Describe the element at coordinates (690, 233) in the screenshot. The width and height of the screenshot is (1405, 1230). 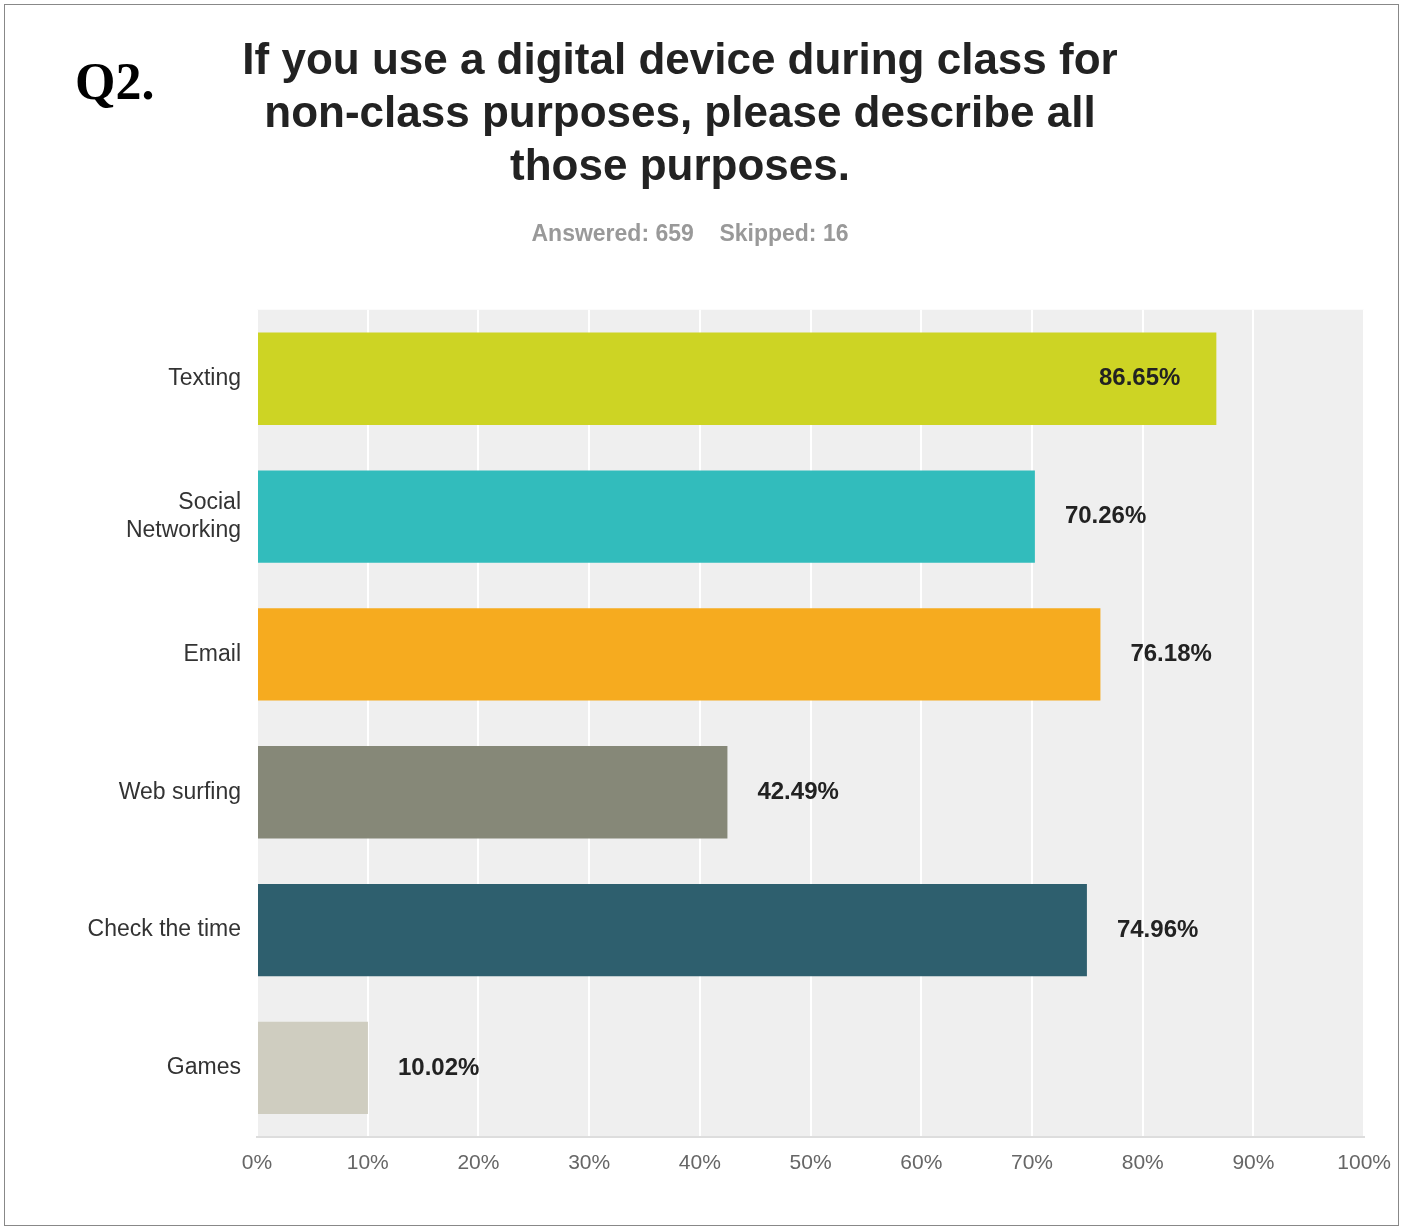
I see `chart-subtitle: Answered: 659 Skipped: 16` at that location.